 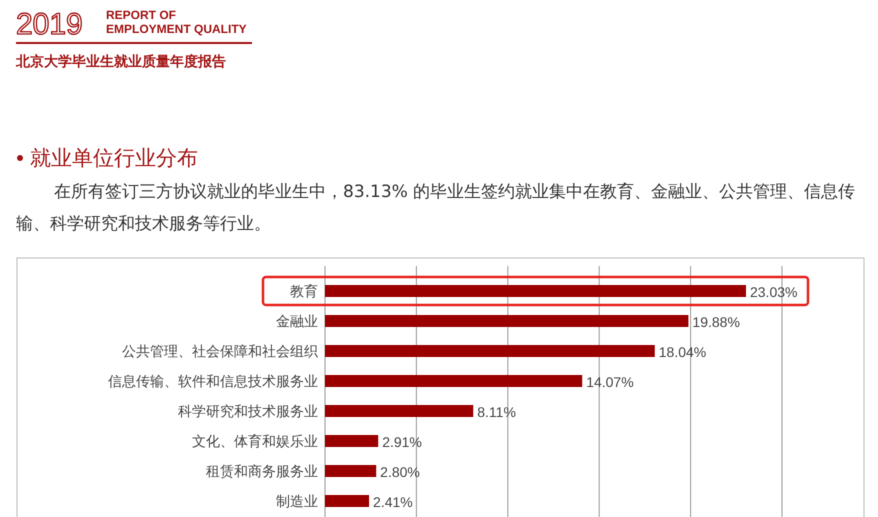 What do you see at coordinates (297, 502) in the screenshot?
I see `y-tick-label: 制造业` at bounding box center [297, 502].